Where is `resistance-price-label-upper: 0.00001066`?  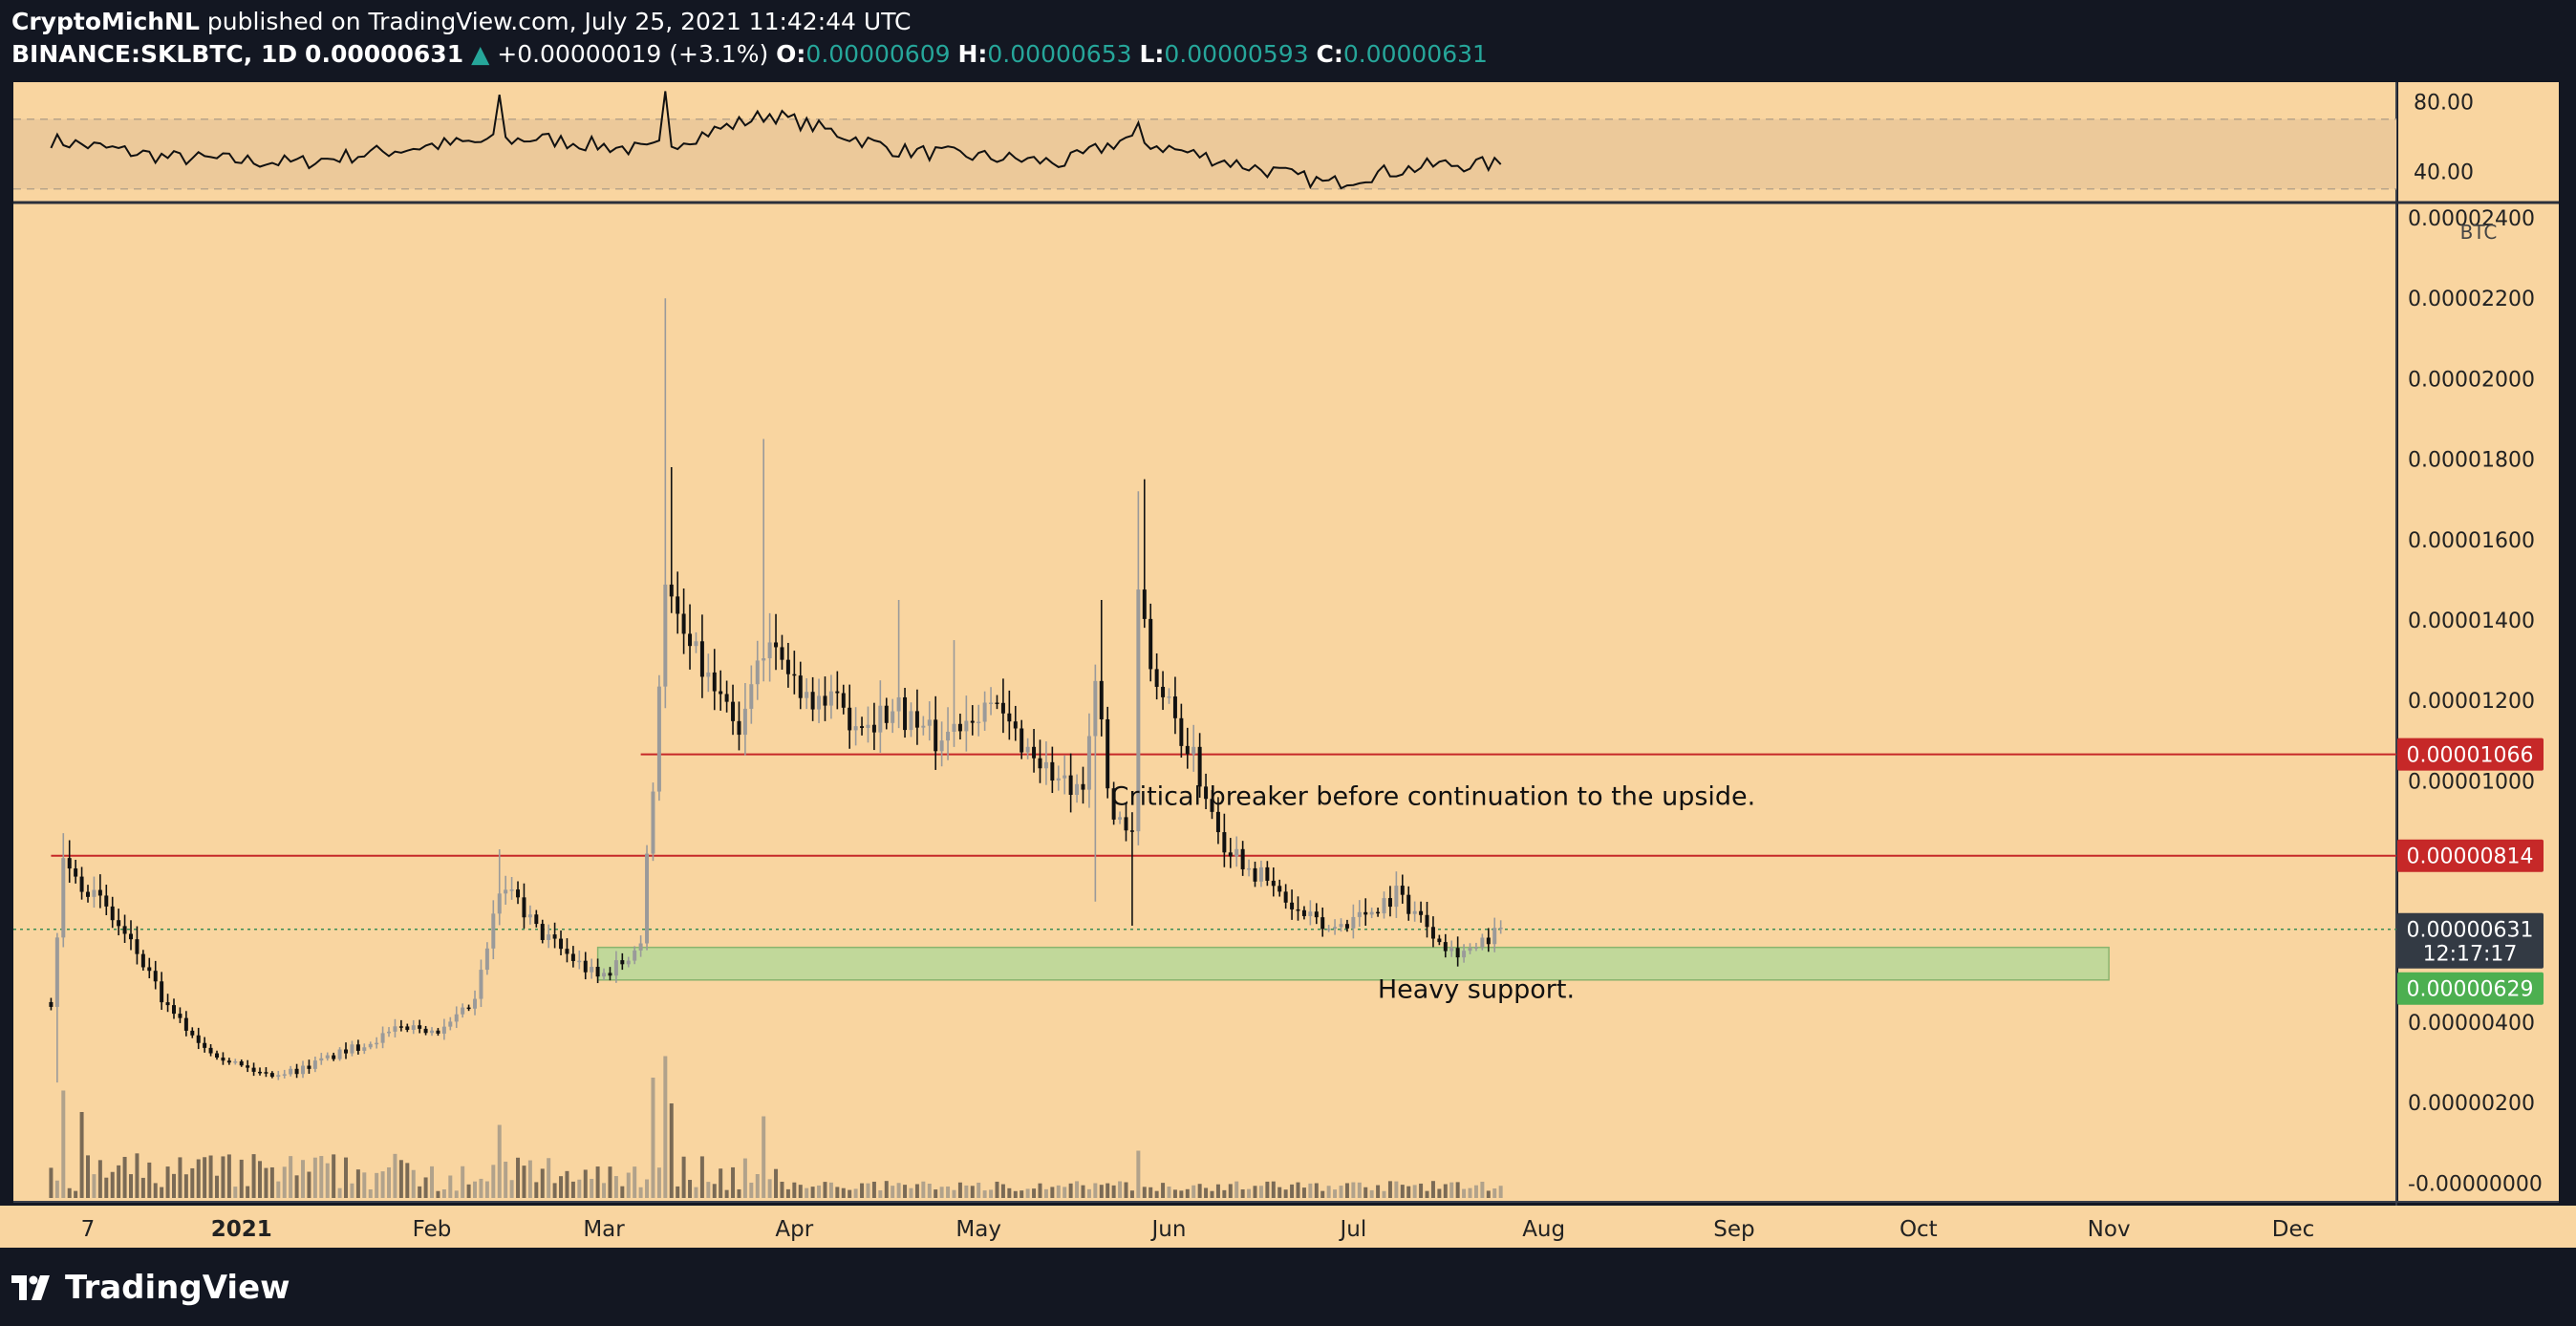
resistance-price-label-upper: 0.00001066 is located at coordinates (2470, 756).